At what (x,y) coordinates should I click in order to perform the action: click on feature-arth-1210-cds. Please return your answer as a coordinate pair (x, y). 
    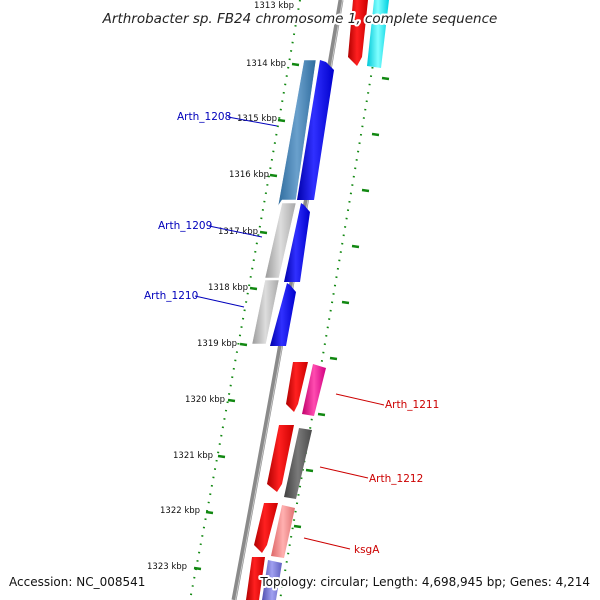
    Looking at the image, I should click on (283, 314).